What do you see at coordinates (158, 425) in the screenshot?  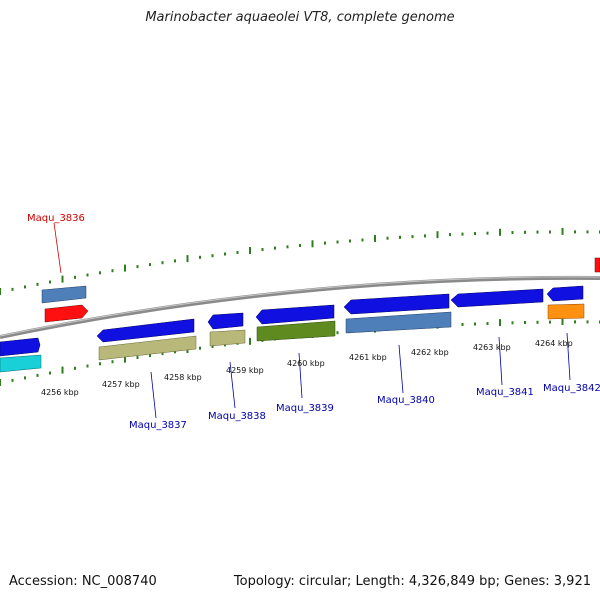 I see `gene-label-maqu-3837: Maqu_3837` at bounding box center [158, 425].